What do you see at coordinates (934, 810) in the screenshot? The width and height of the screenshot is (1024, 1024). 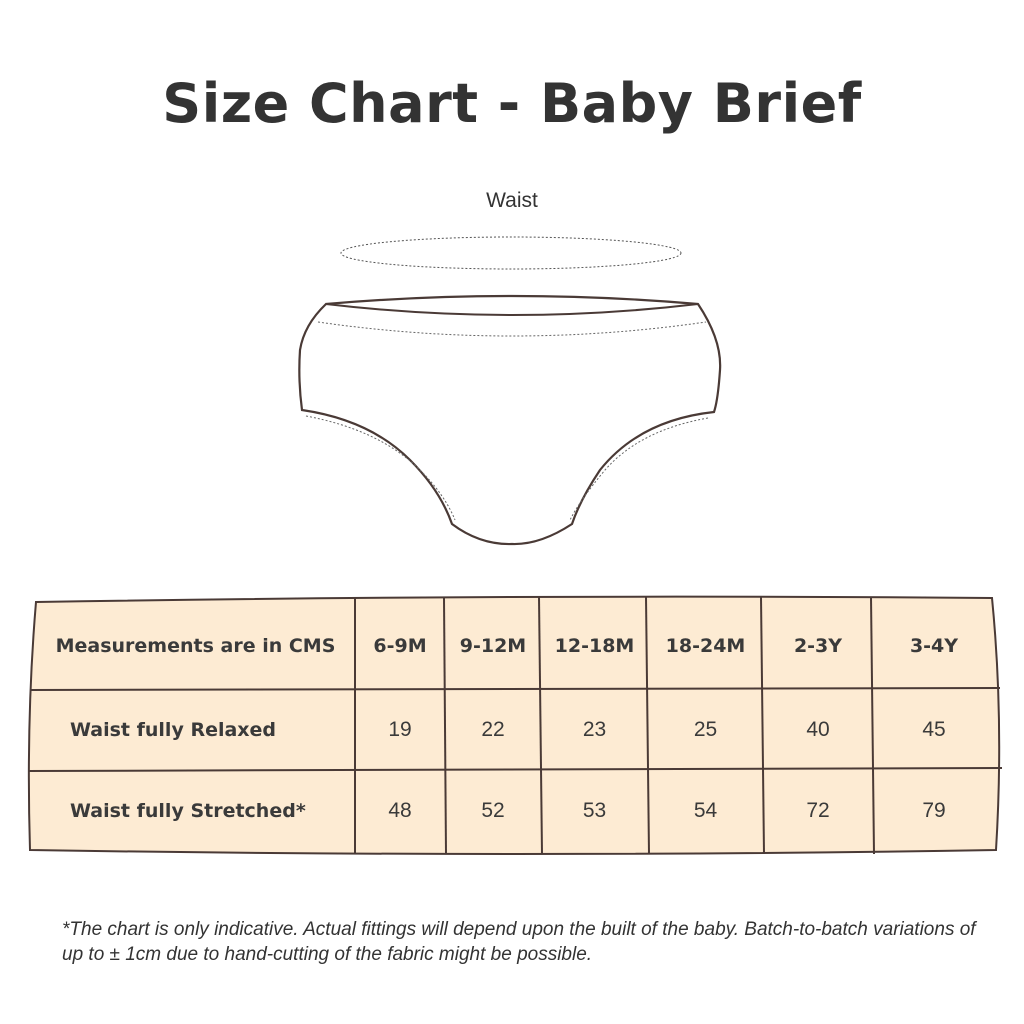 I see `table-cell: 79` at bounding box center [934, 810].